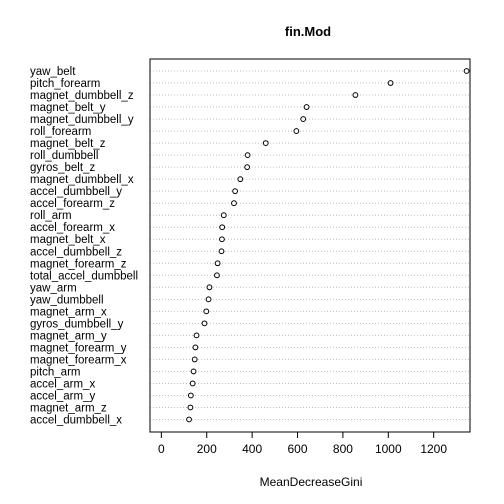 The image size is (504, 504). Describe the element at coordinates (433, 449) in the screenshot. I see `x-tick-label: 1200` at that location.